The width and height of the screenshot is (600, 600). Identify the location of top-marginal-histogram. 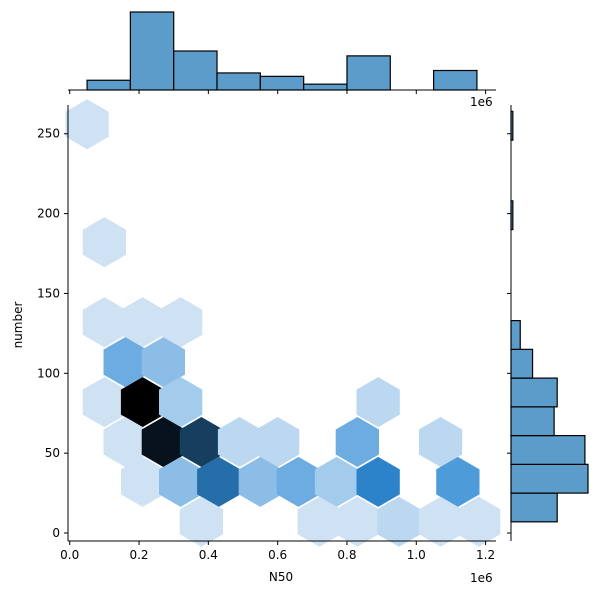
(282, 52).